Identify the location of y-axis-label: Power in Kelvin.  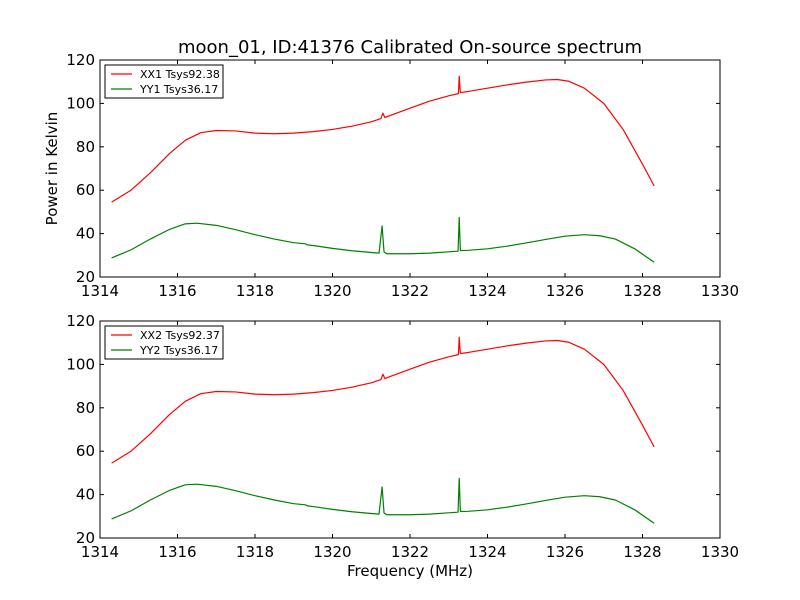
(52, 169).